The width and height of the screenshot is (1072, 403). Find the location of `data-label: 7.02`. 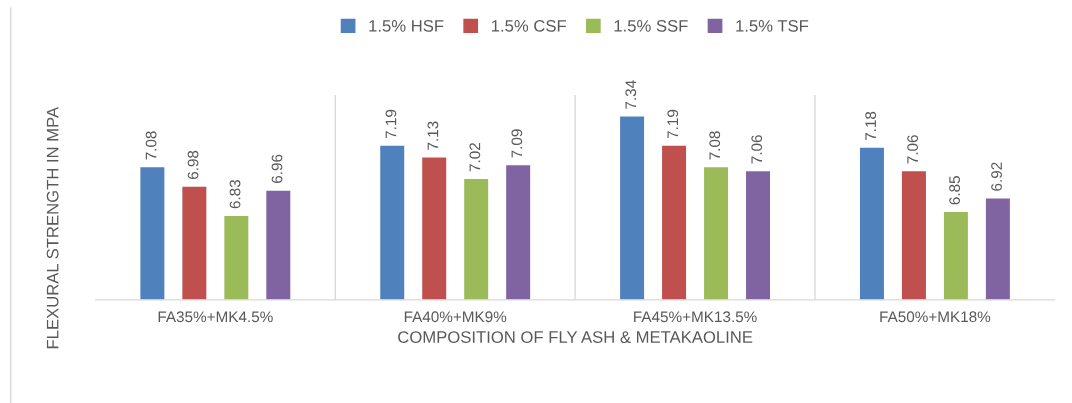

data-label: 7.02 is located at coordinates (475, 157).